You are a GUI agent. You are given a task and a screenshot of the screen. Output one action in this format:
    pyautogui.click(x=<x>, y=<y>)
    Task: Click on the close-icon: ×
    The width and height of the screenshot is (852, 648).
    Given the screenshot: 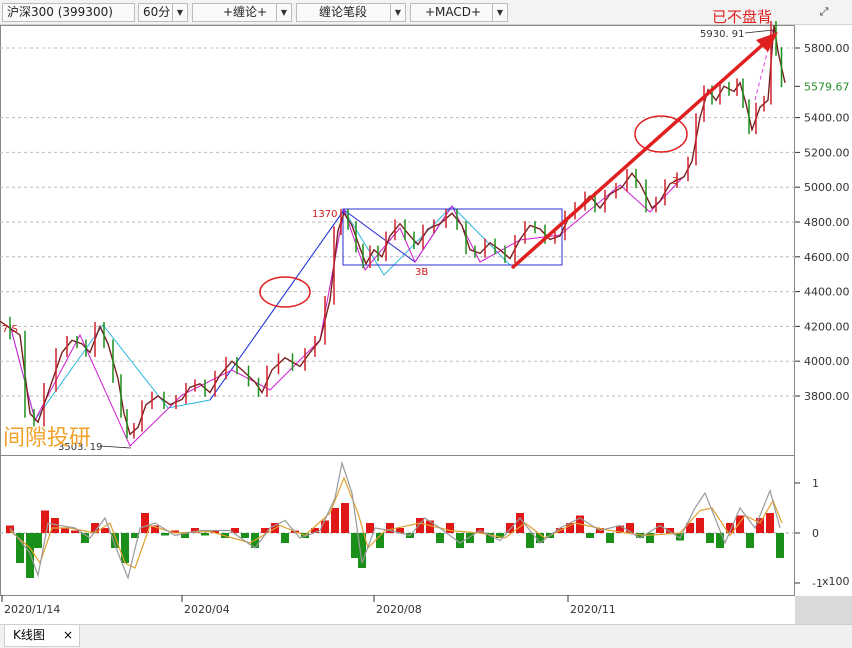 What is the action you would take?
    pyautogui.click(x=67, y=635)
    